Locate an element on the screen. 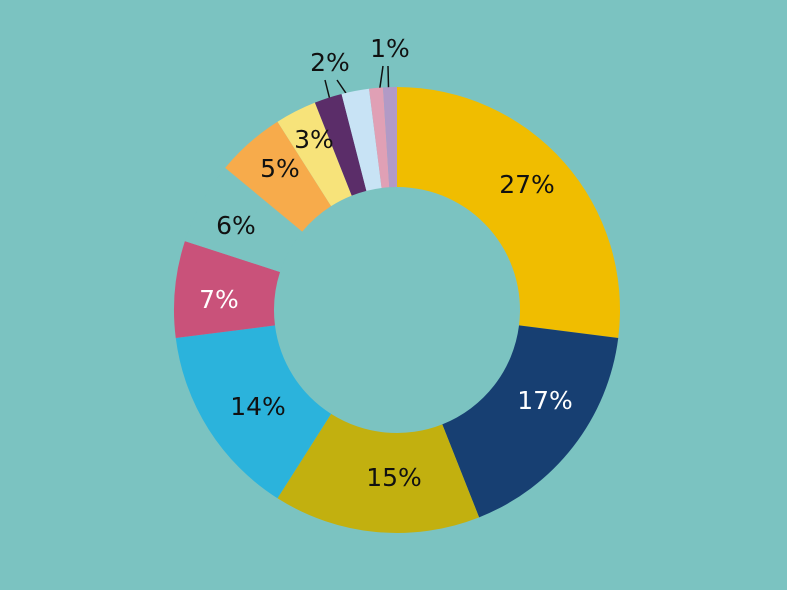 The height and width of the screenshot is (590, 787). data-label: 3% is located at coordinates (314, 139).